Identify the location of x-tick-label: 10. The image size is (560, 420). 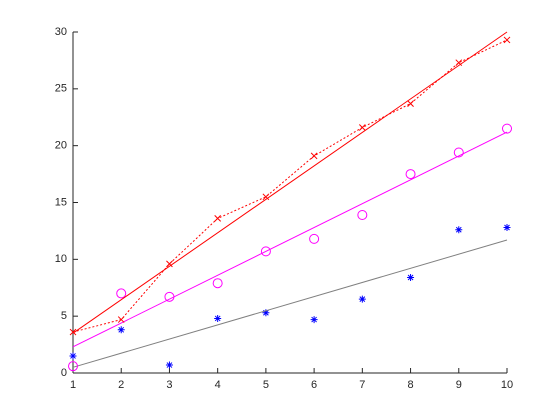
(507, 385).